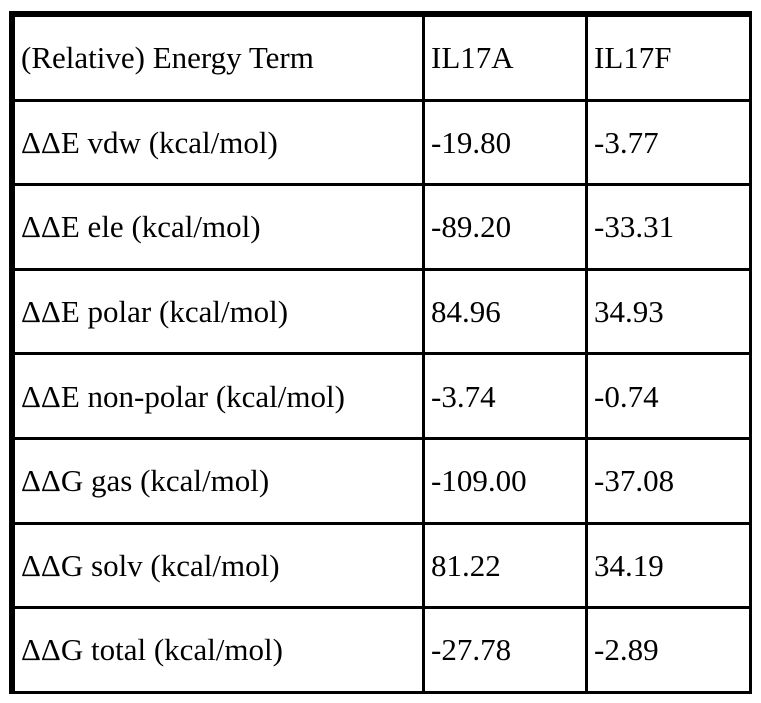 The image size is (761, 703). I want to click on il17f-value: -0.74, so click(668, 396).